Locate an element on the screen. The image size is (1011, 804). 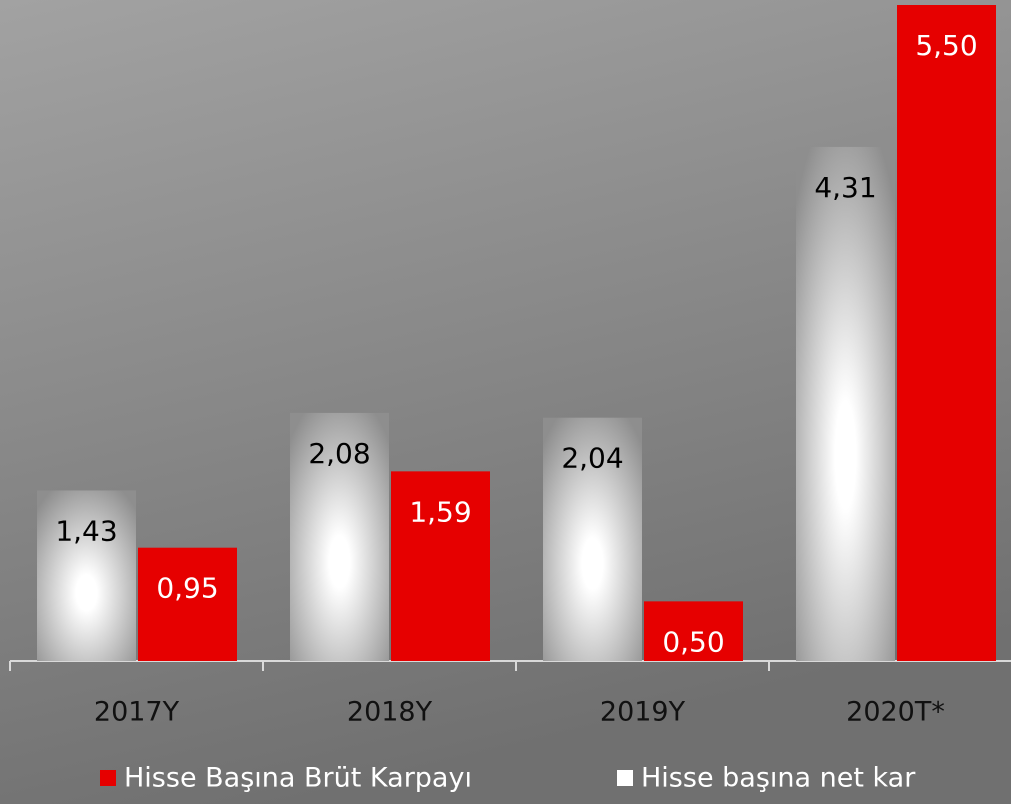
legend-label: Hisse Başına Brüt Karpayı is located at coordinates (298, 778).